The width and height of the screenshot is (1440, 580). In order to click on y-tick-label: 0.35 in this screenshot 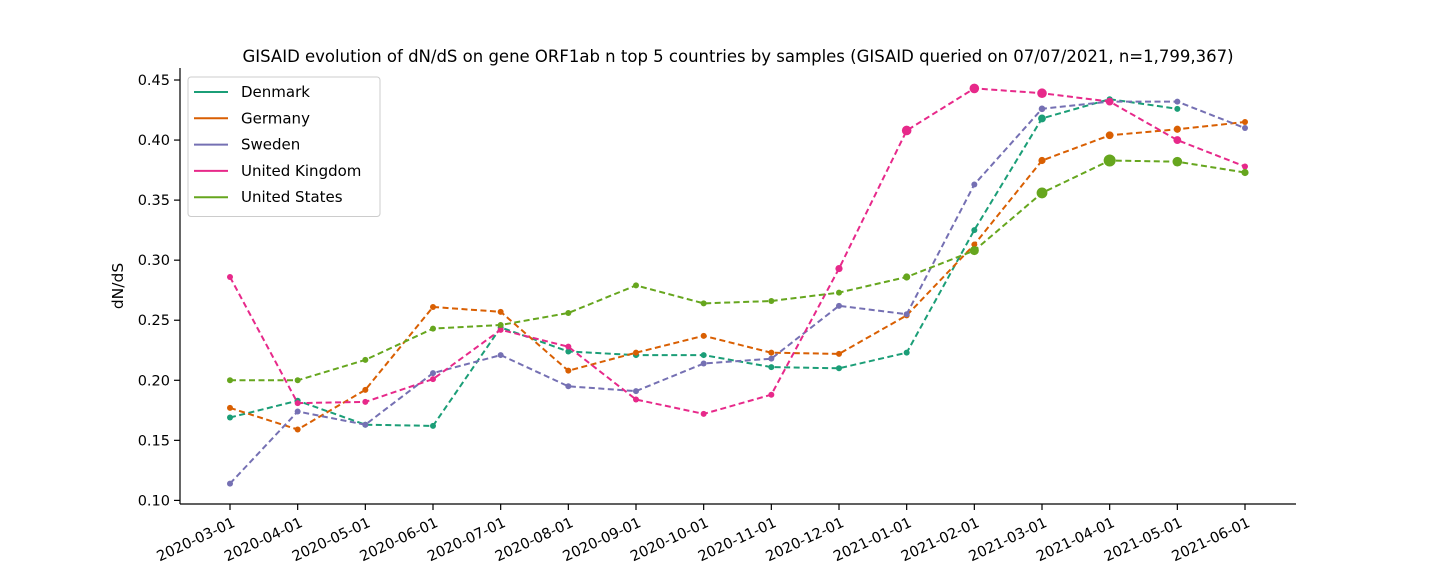, I will do `click(154, 201)`.